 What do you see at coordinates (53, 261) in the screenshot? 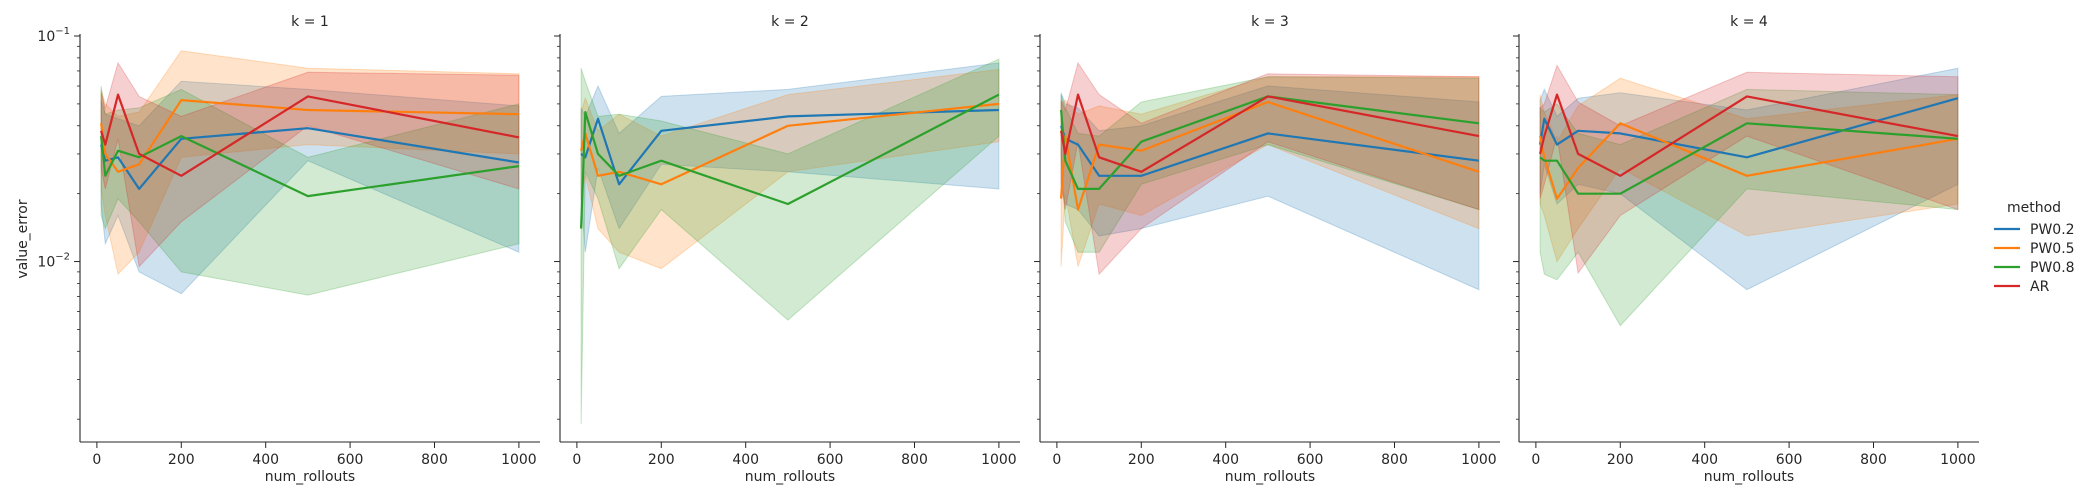
I see `y-tick-label: 10⁻²` at bounding box center [53, 261].